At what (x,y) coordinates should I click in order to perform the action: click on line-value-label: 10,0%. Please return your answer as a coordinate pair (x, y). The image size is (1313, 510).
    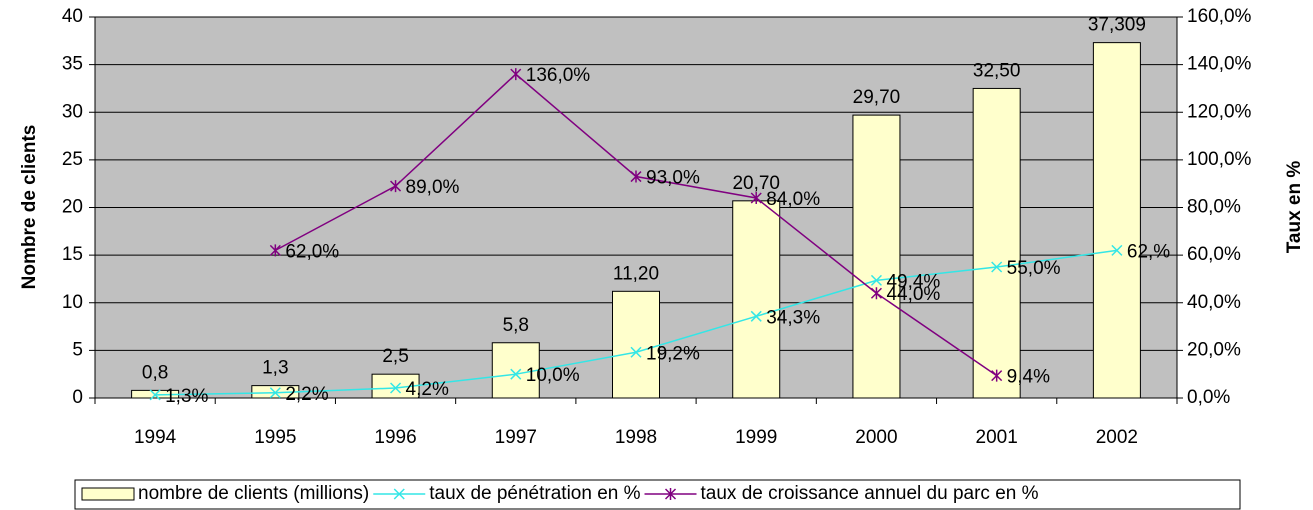
    Looking at the image, I should click on (553, 375).